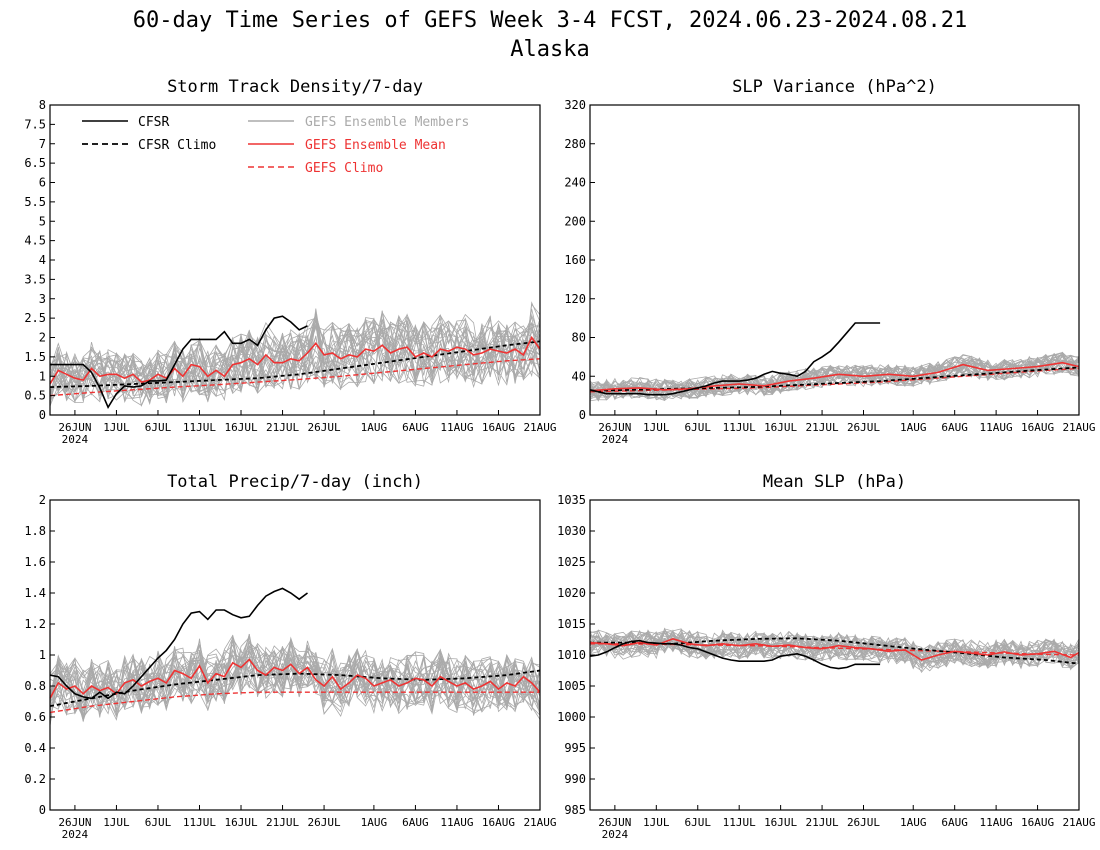 The image size is (1100, 850). What do you see at coordinates (35, 593) in the screenshot?
I see `y-tick-label: 1.4` at bounding box center [35, 593].